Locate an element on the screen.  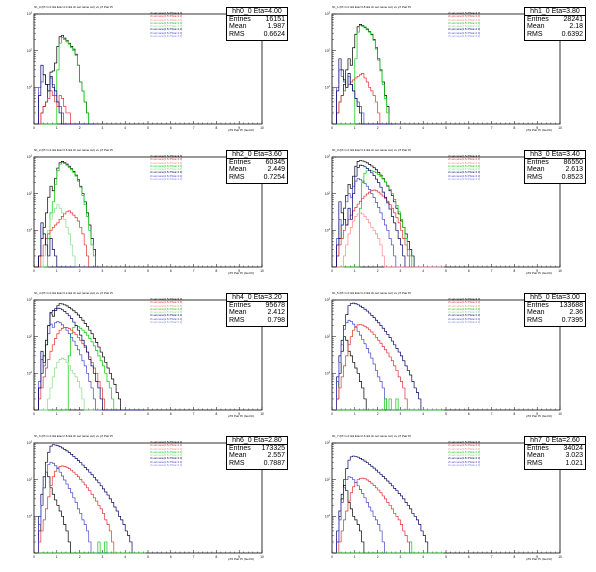
stats-hist-name: hh6_0 Eta=2.80 is located at coordinates (257, 441).